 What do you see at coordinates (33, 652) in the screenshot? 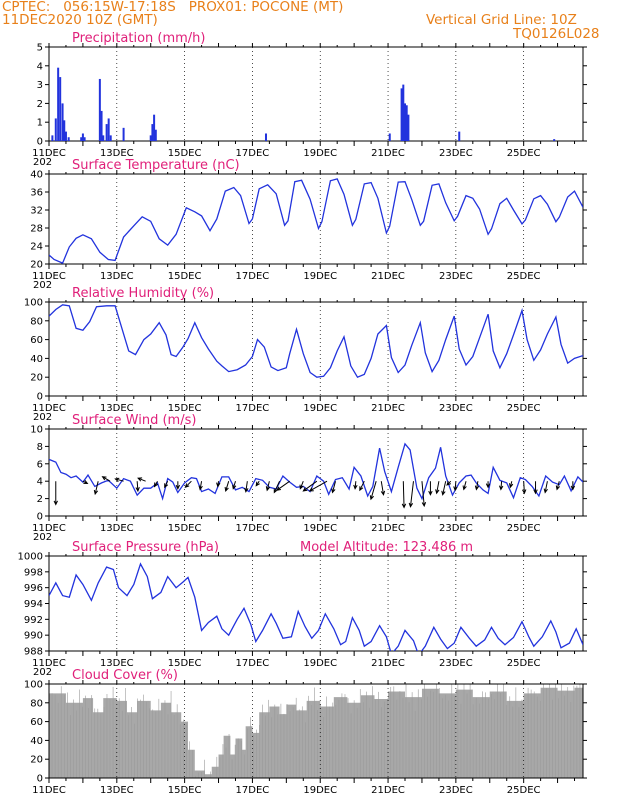
I see `y-tick-label: 988` at bounding box center [33, 652].